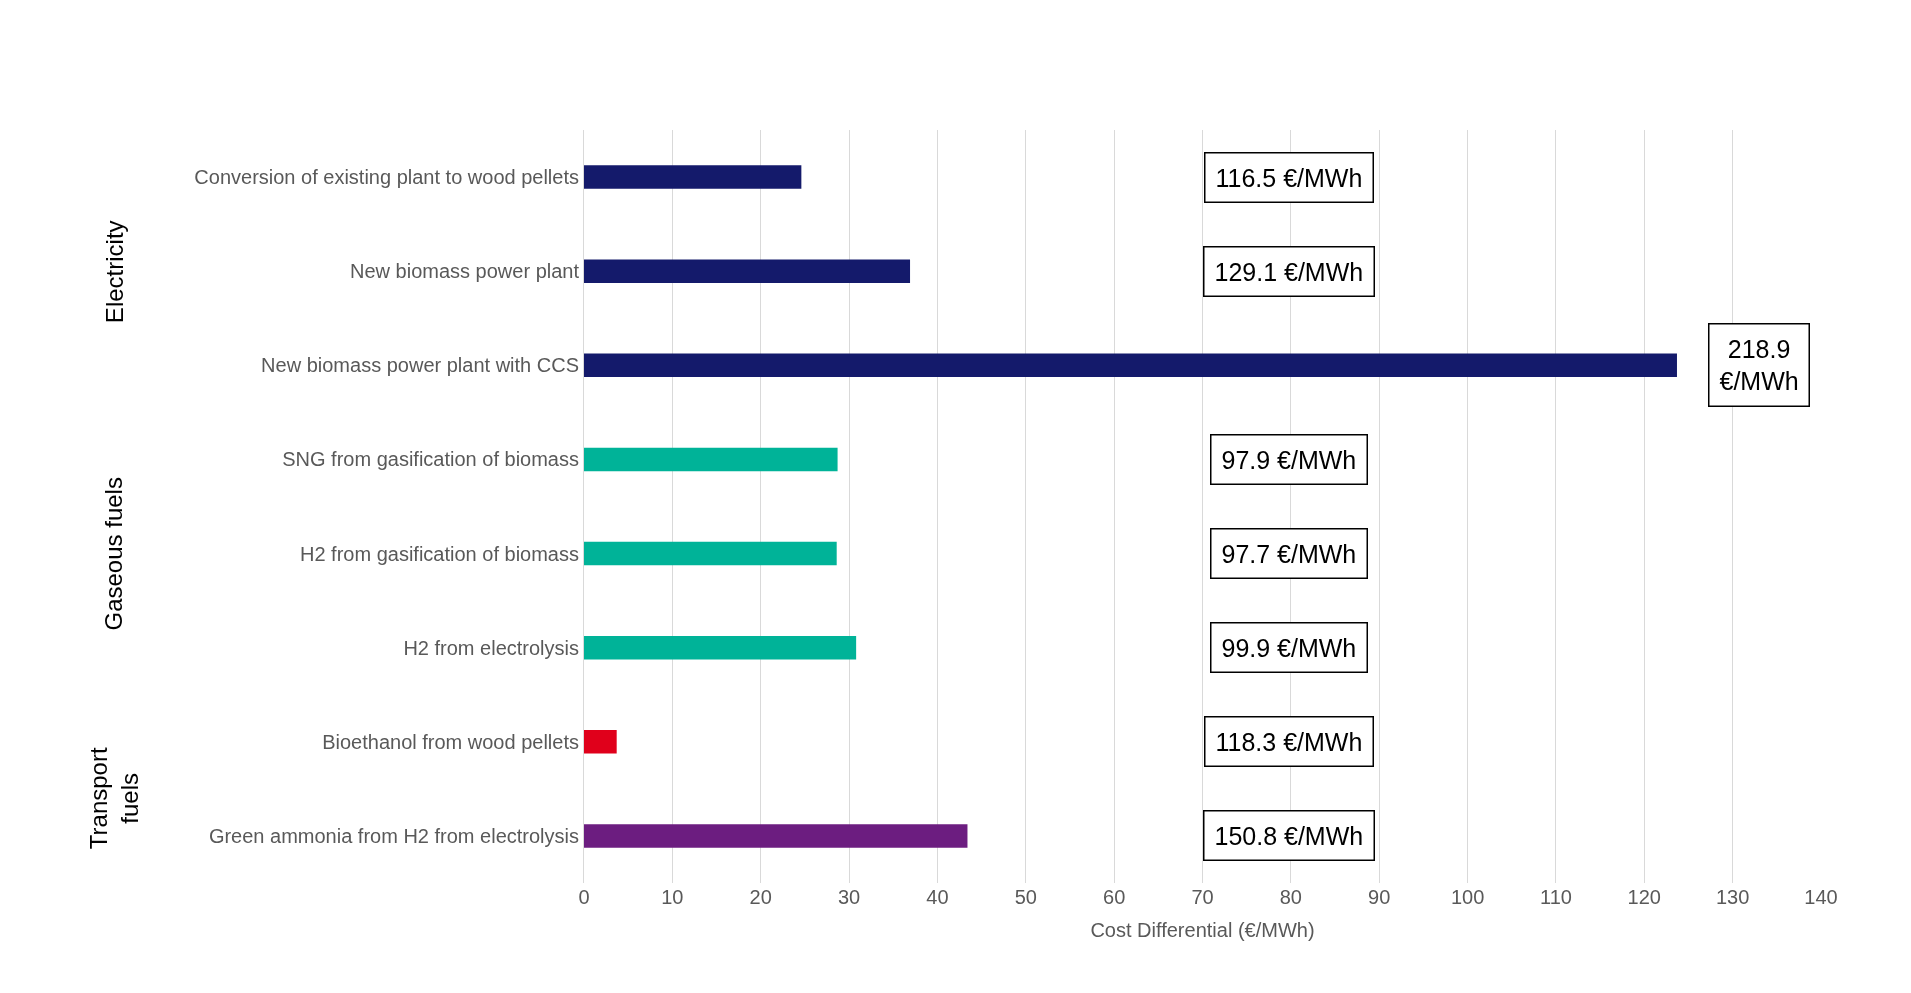 The image size is (1911, 993). Describe the element at coordinates (1555, 897) in the screenshot. I see `x-tick-label: 110` at that location.